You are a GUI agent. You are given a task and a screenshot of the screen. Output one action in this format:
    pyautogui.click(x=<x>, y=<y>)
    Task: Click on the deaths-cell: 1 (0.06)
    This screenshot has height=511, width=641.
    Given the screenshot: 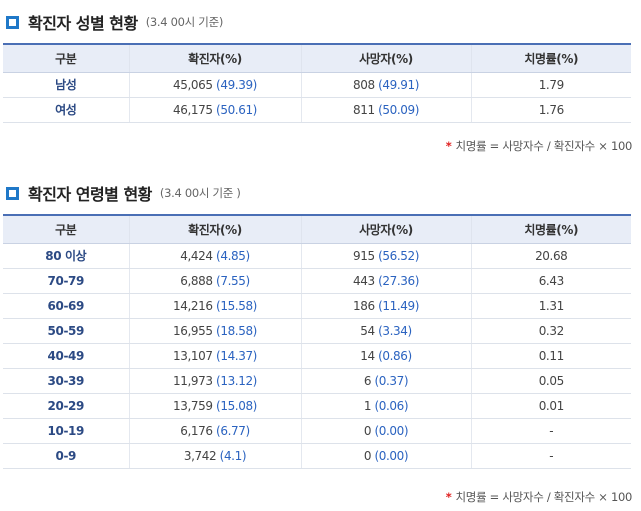 What is the action you would take?
    pyautogui.click(x=385, y=406)
    